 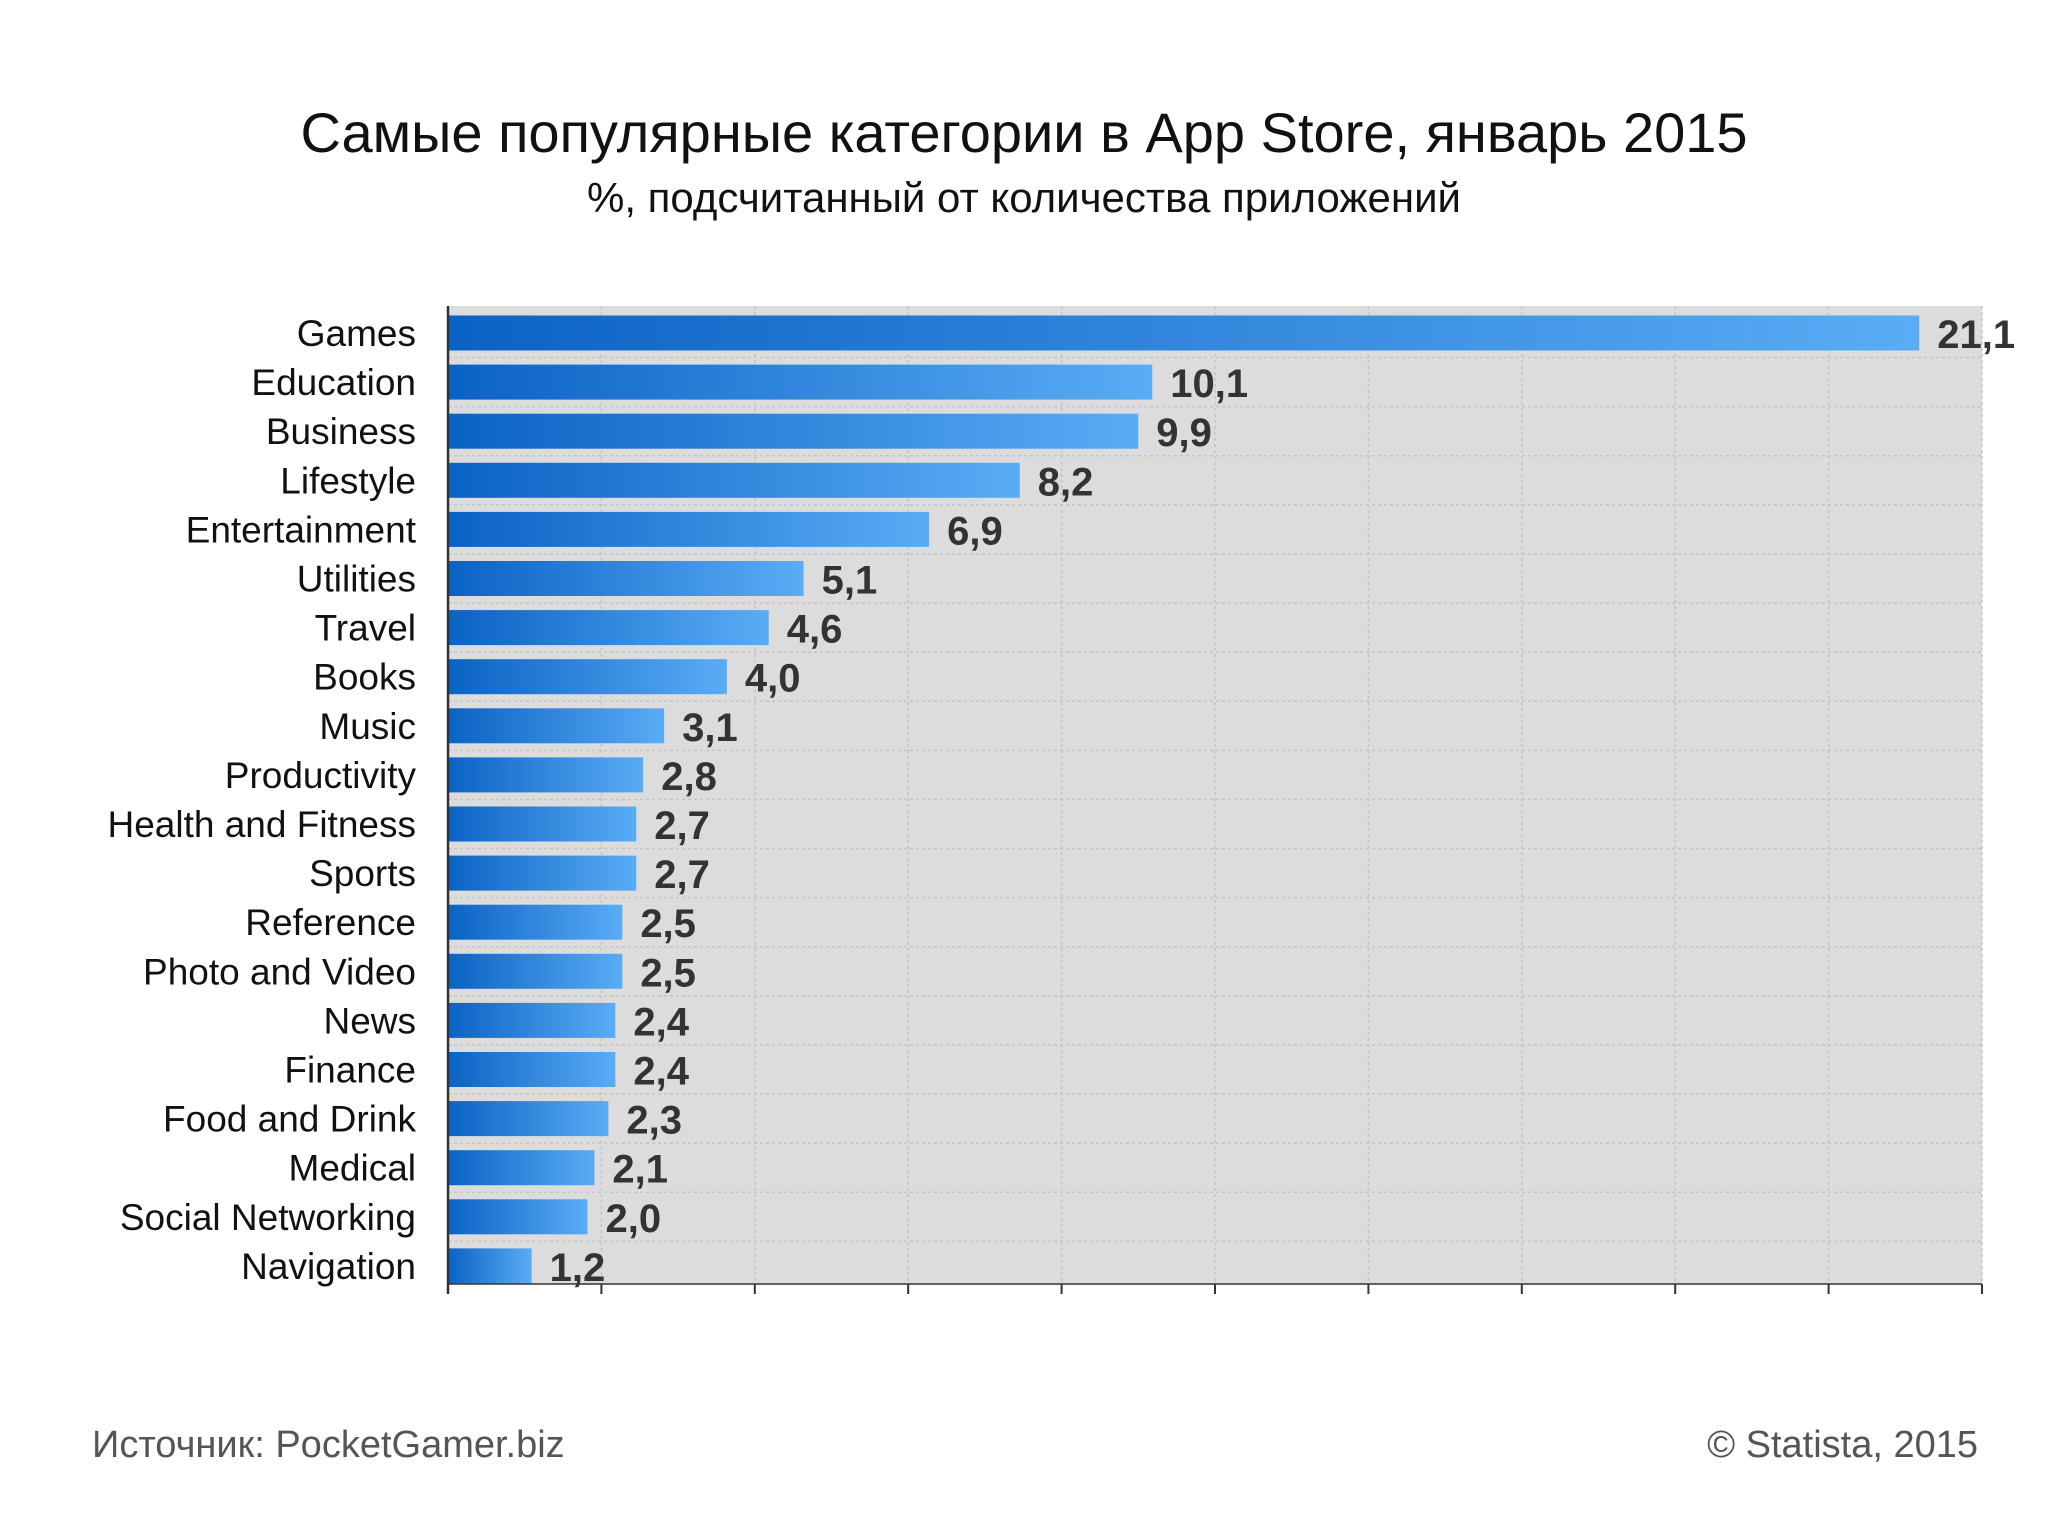 I want to click on category-label: Productivity, so click(x=321, y=775).